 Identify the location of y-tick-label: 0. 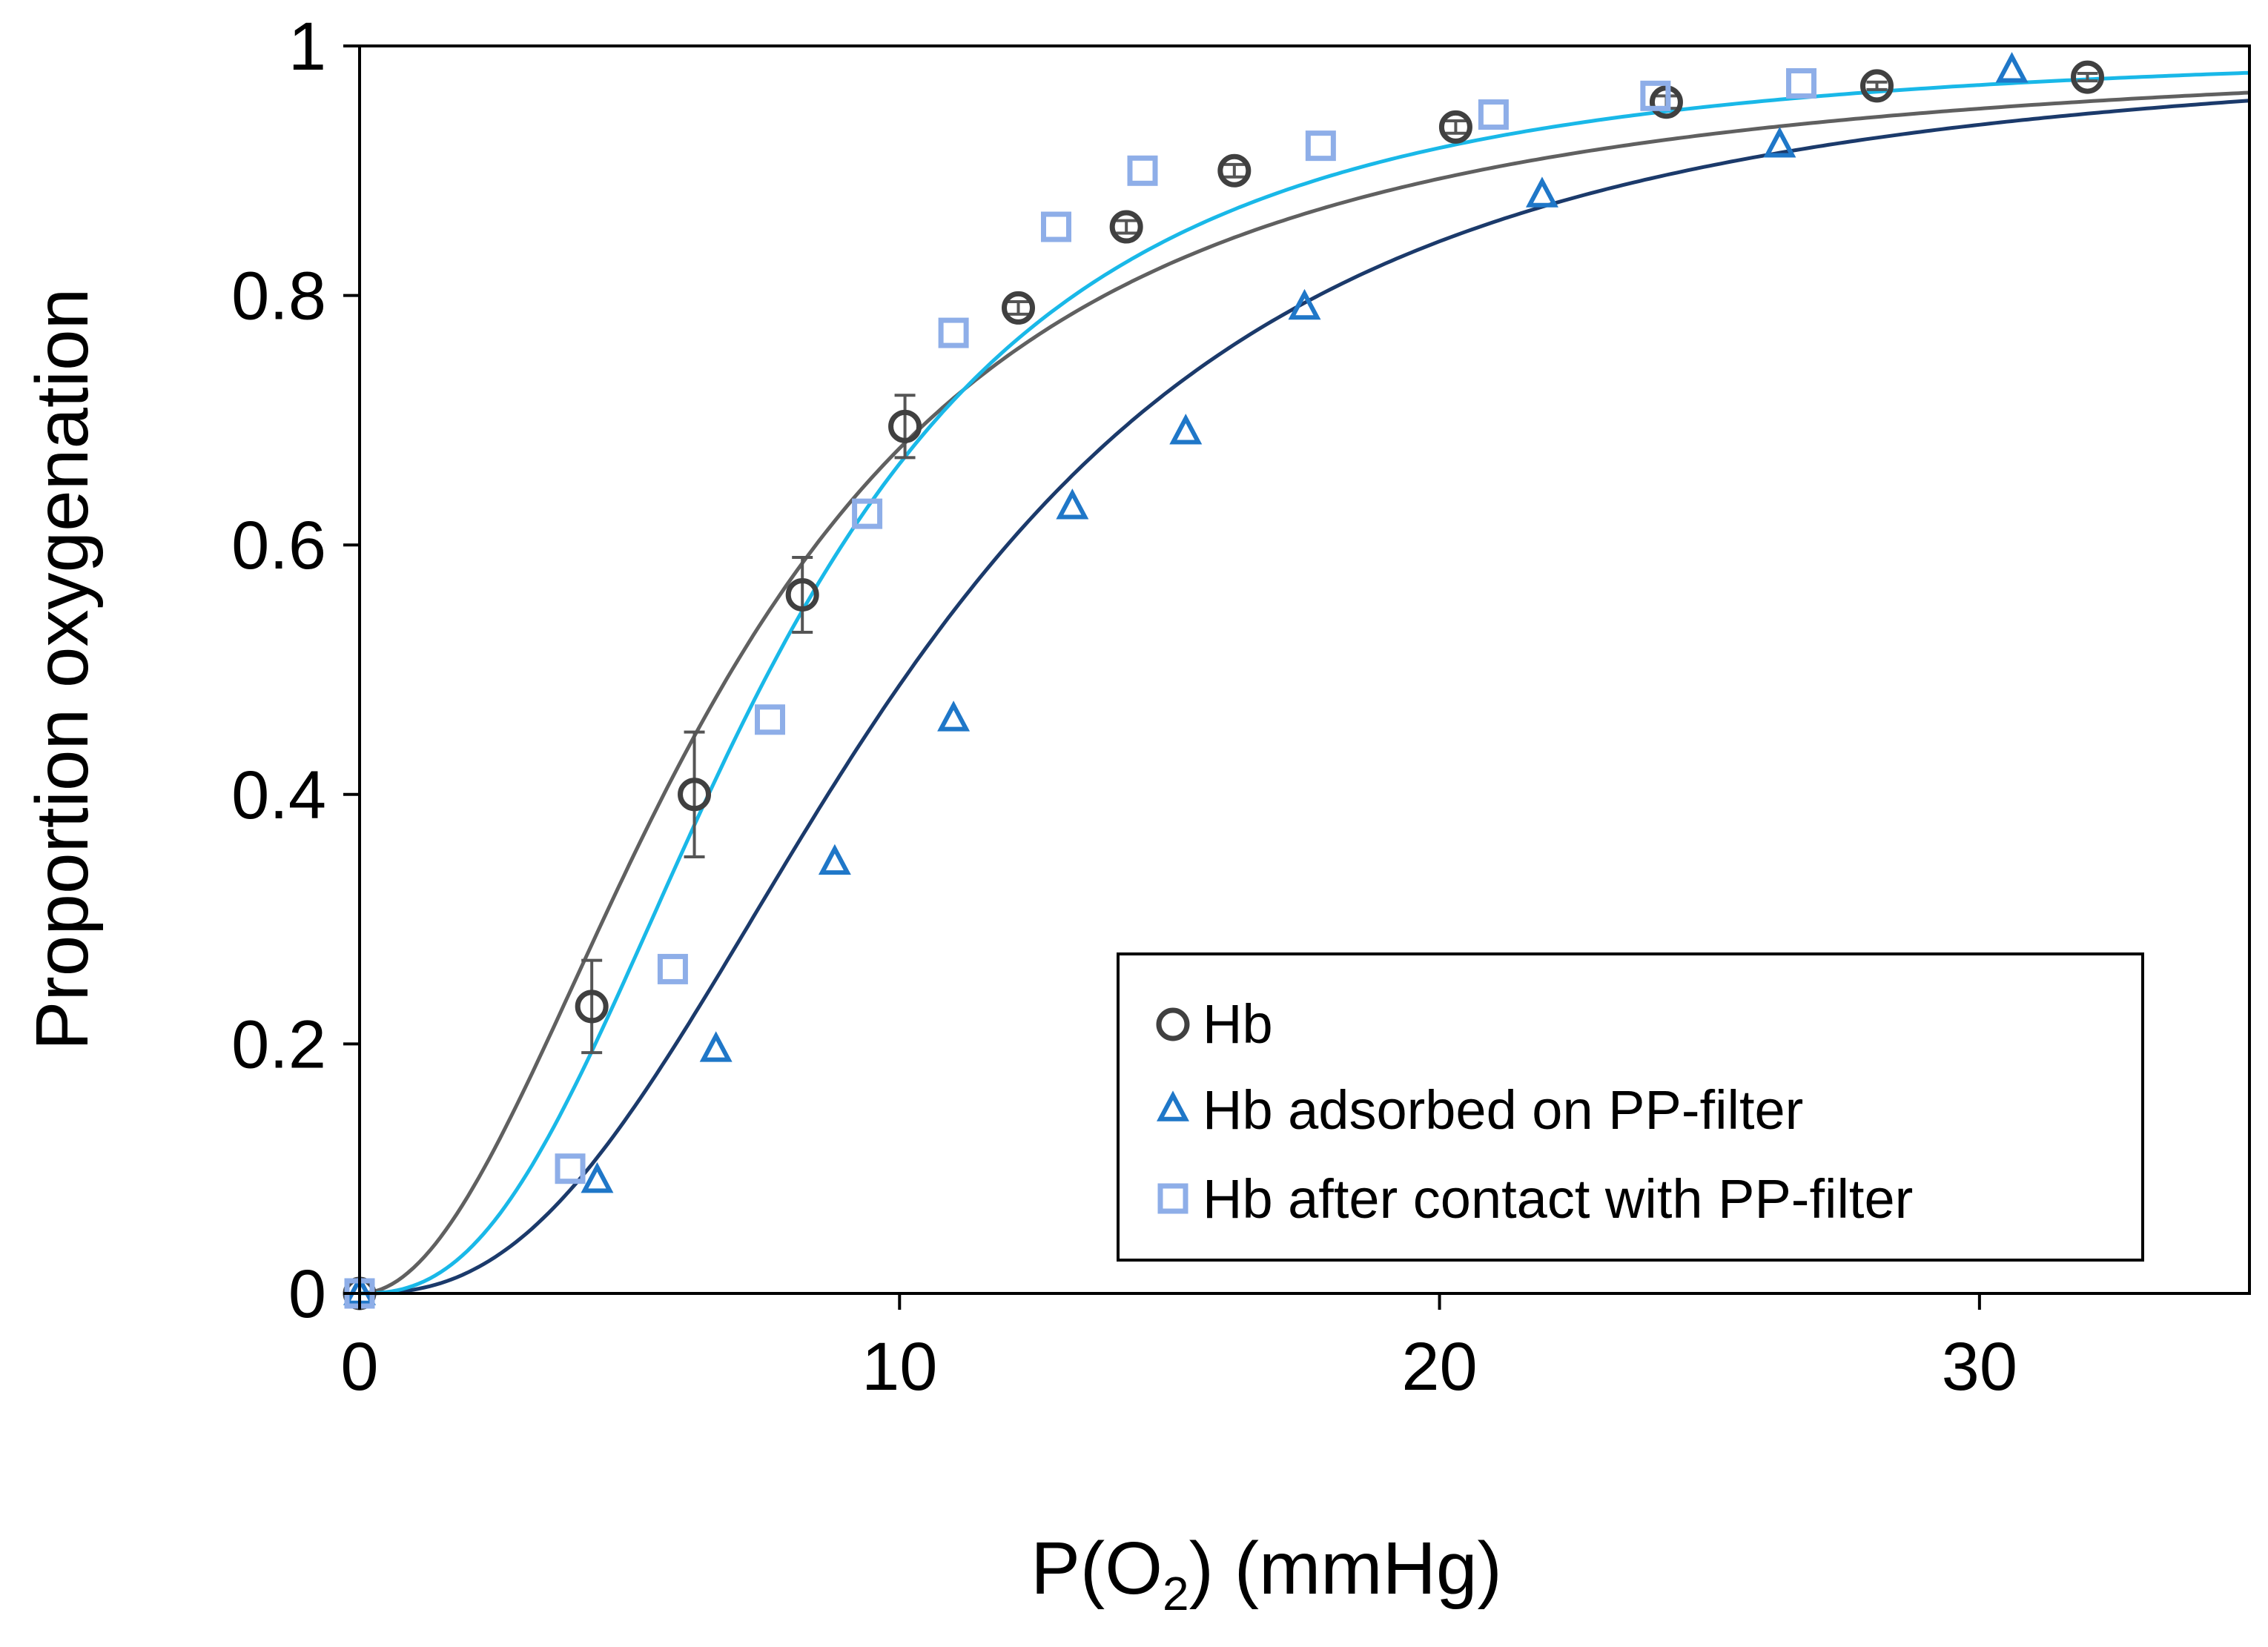
(307, 1294).